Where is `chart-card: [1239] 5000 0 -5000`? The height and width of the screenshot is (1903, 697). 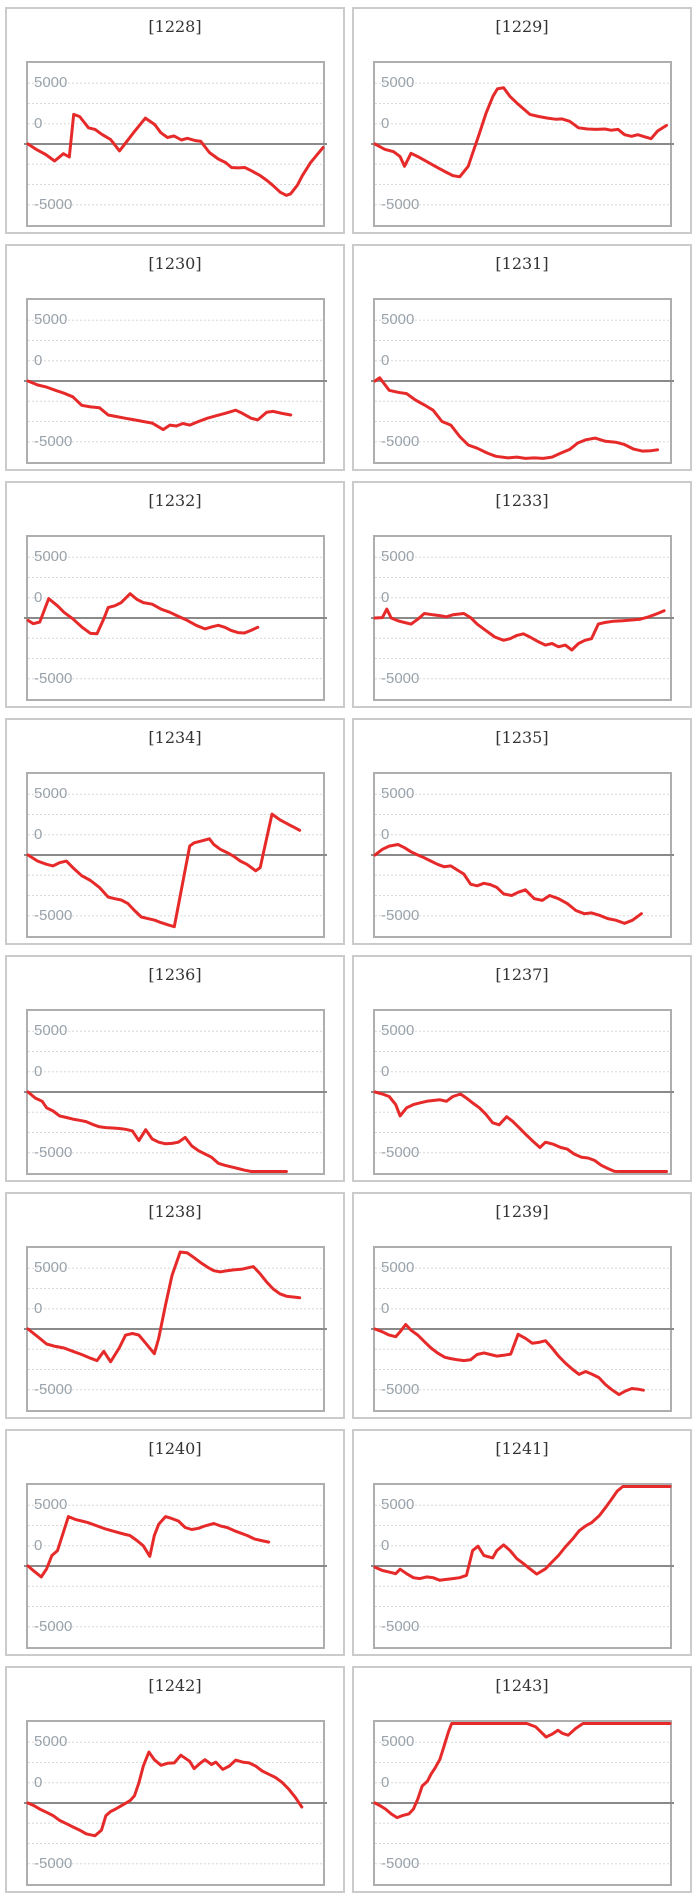 chart-card: [1239] 5000 0 -5000 is located at coordinates (522, 1305).